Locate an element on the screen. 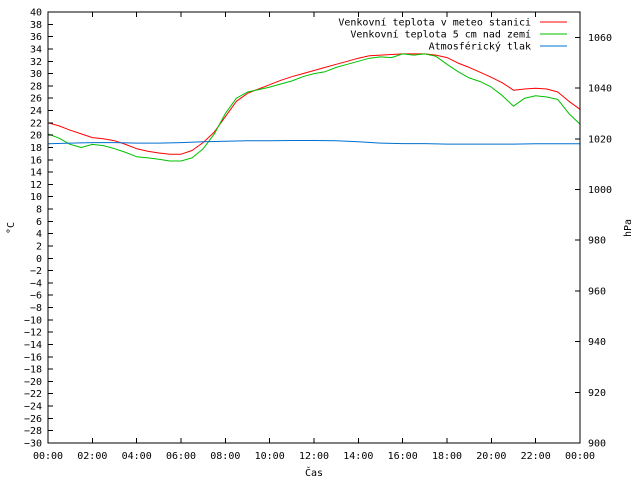 The height and width of the screenshot is (480, 640). y2-tick-label: 960 is located at coordinates (597, 291).